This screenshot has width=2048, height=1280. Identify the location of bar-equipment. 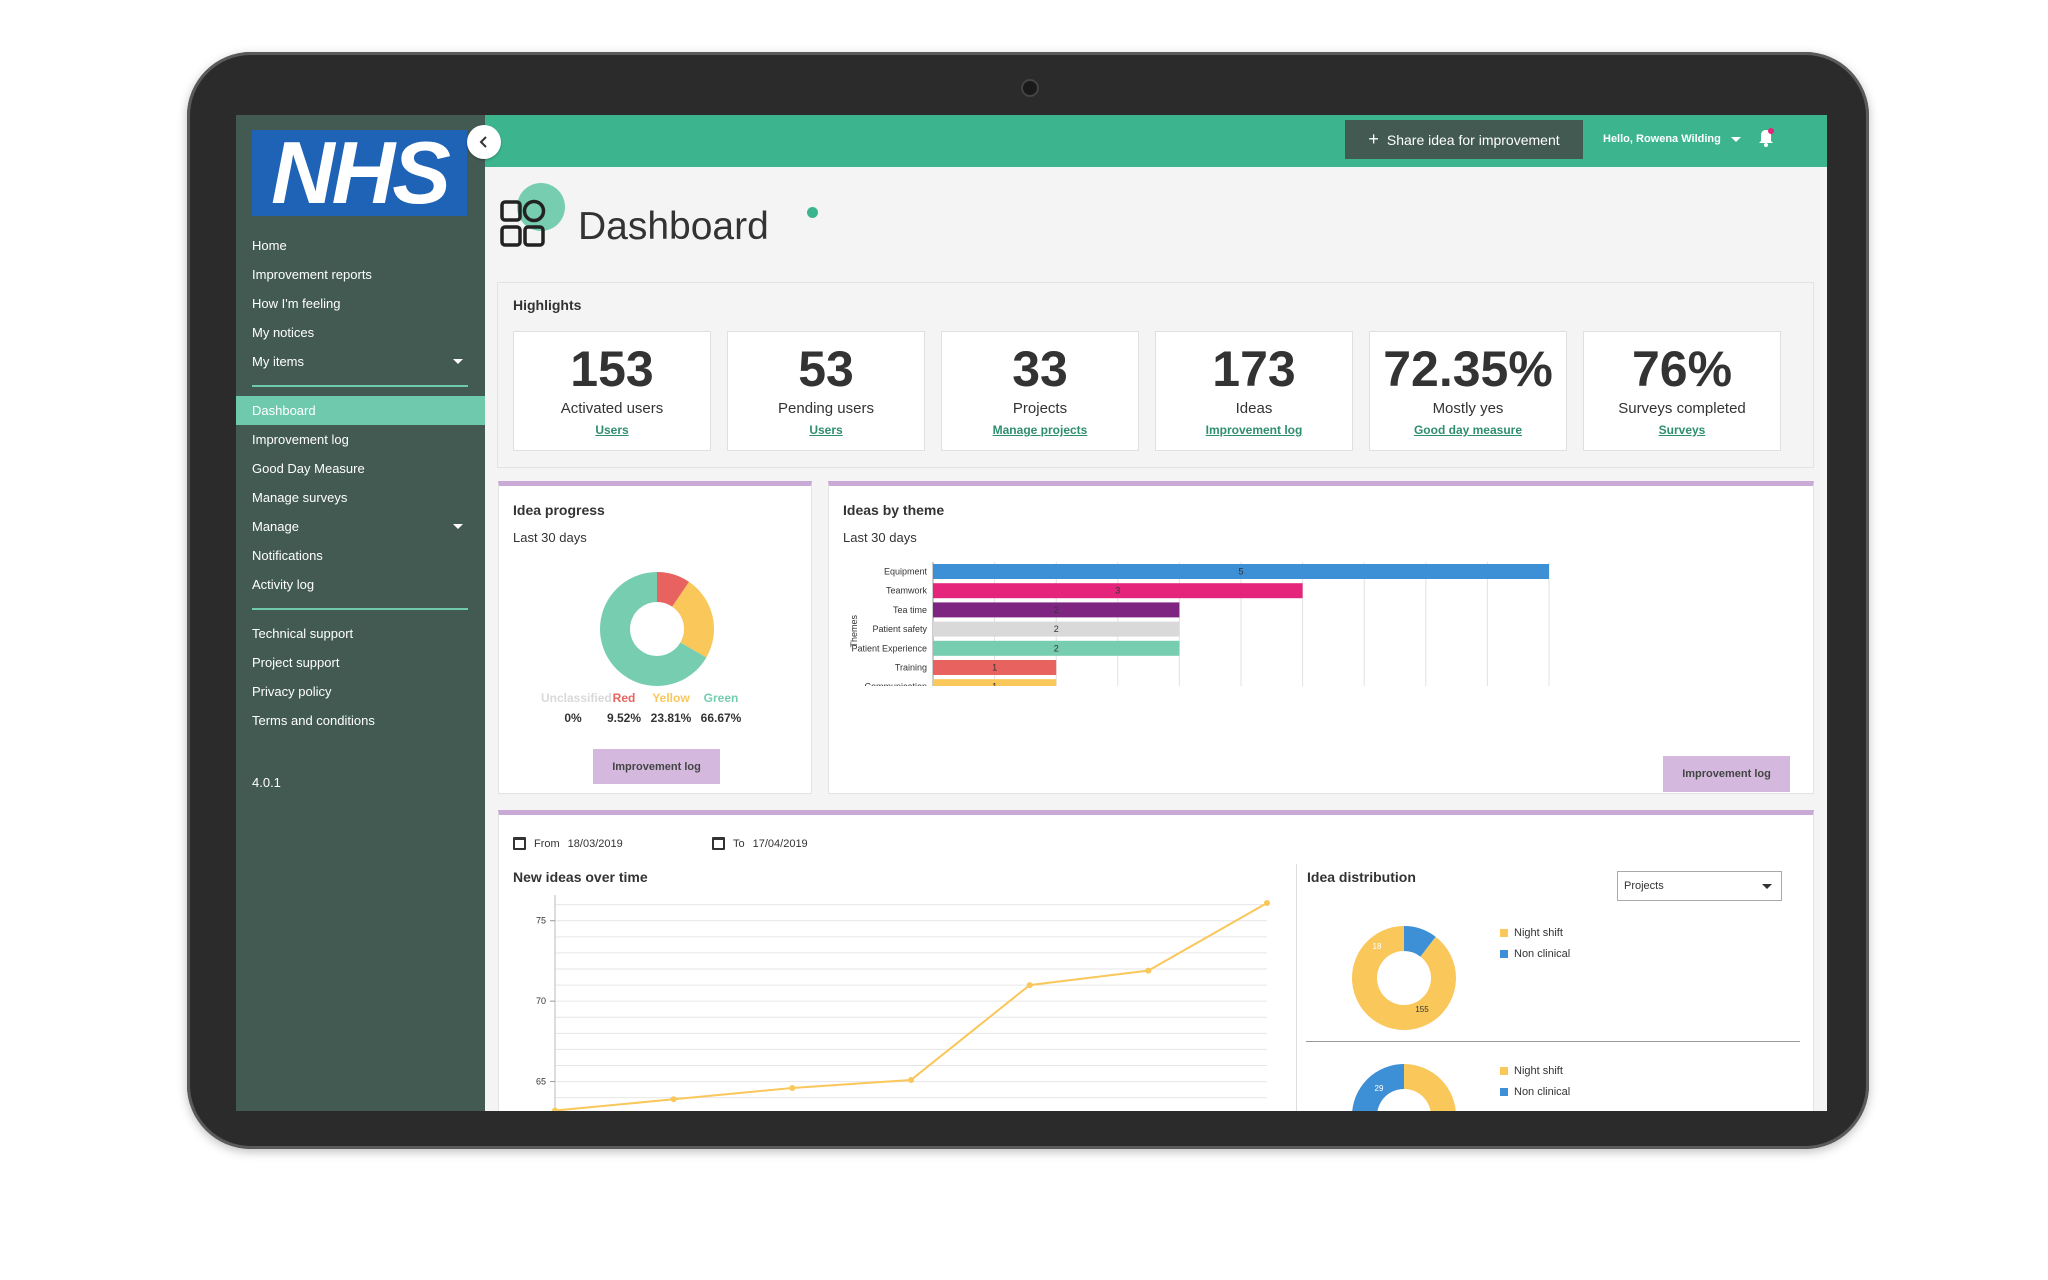
(1241, 571).